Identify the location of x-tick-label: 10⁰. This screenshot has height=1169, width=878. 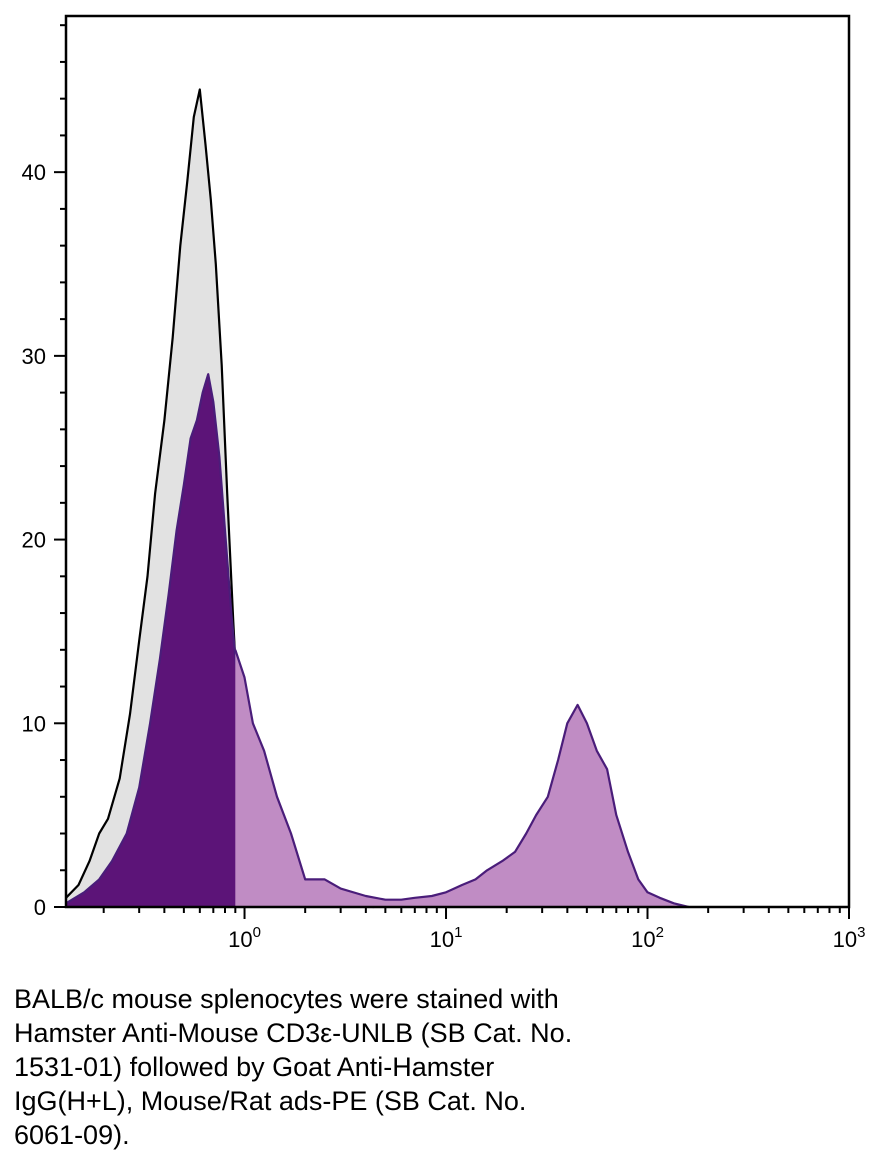
(244, 938).